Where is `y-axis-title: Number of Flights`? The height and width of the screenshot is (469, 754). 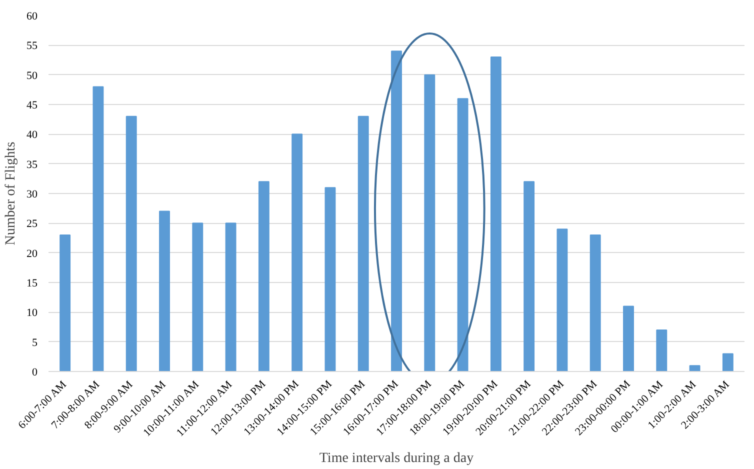 y-axis-title: Number of Flights is located at coordinates (11, 194).